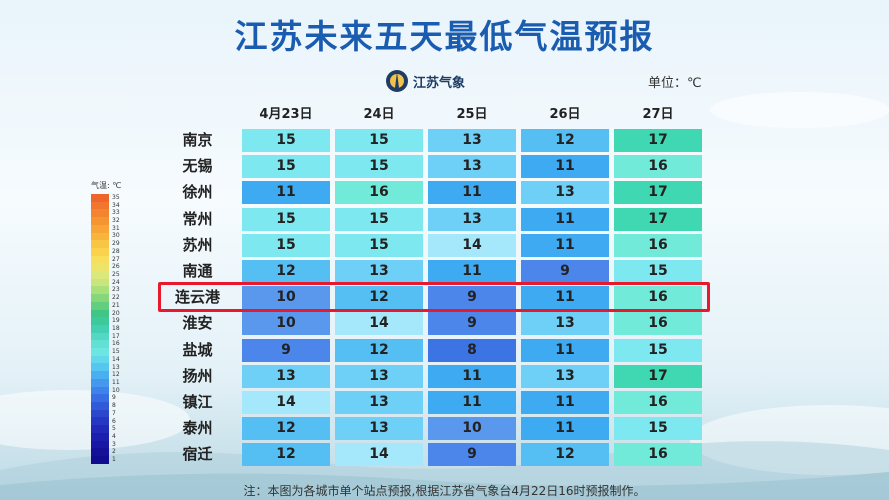  Describe the element at coordinates (116, 375) in the screenshot. I see `legend-label: 12` at that location.